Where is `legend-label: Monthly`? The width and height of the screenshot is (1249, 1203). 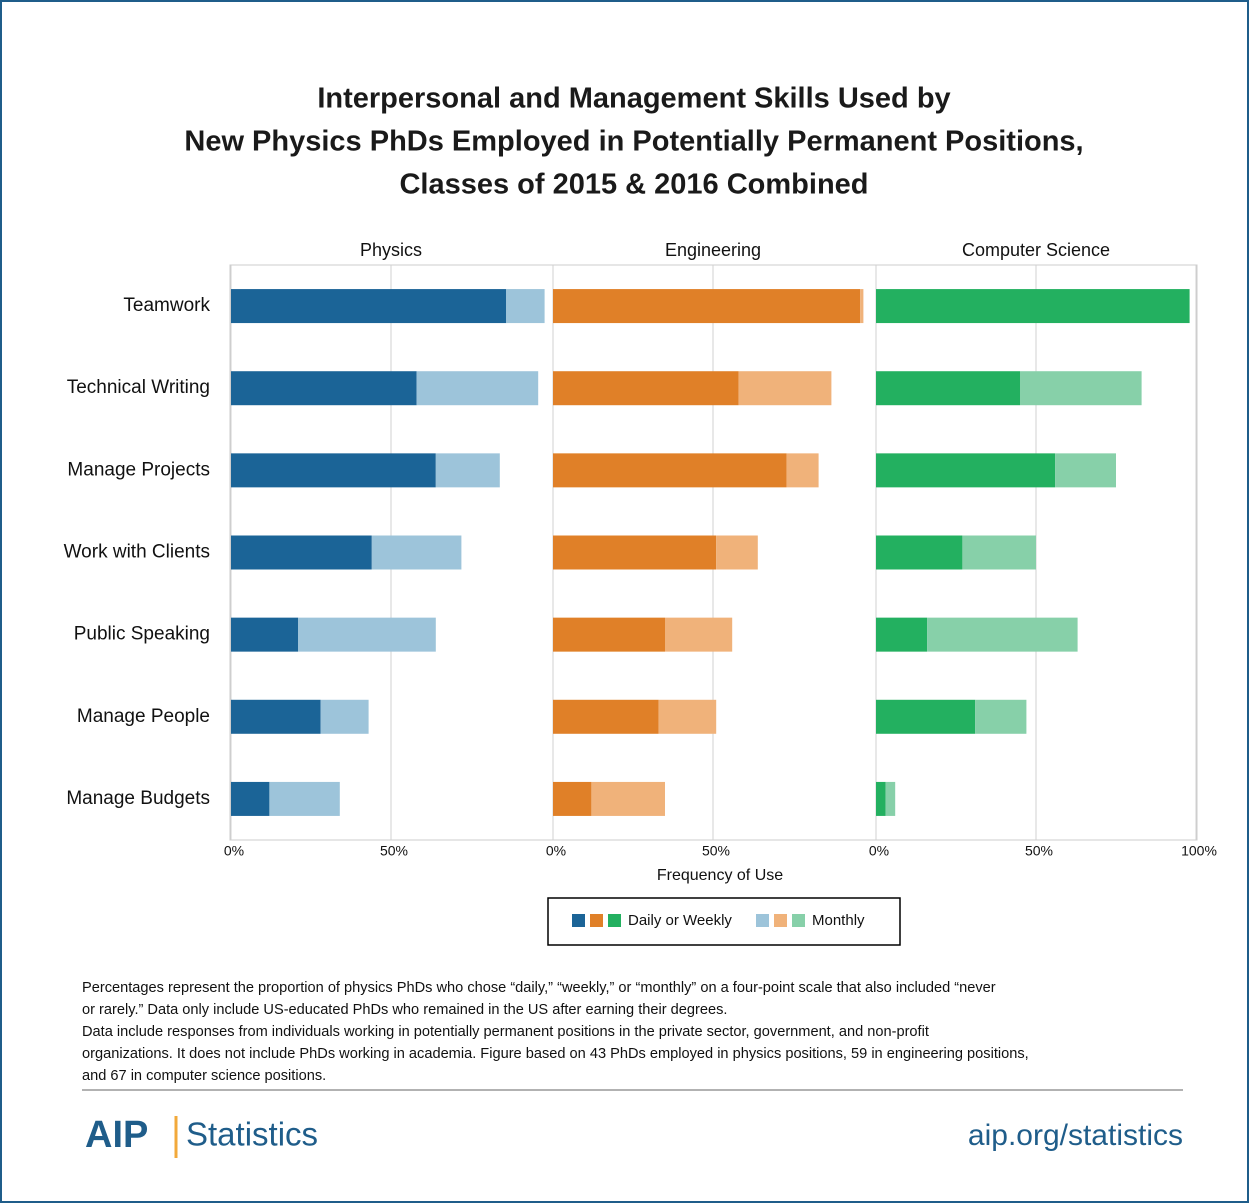 legend-label: Monthly is located at coordinates (838, 920).